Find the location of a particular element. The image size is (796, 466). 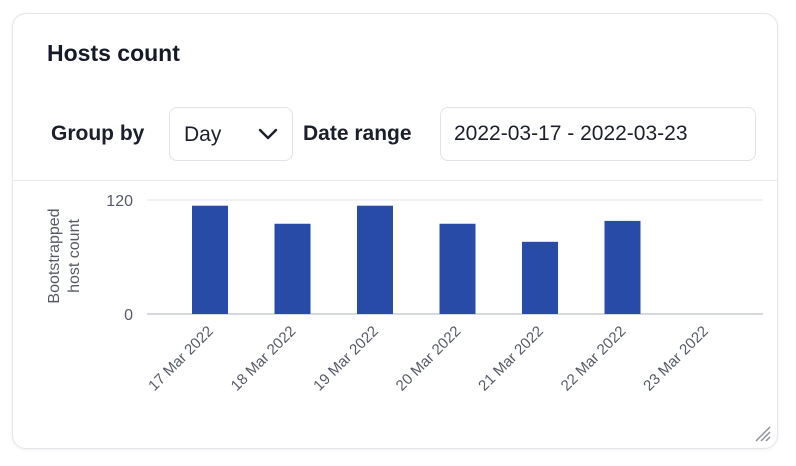

chevron-down-icon is located at coordinates (268, 134).